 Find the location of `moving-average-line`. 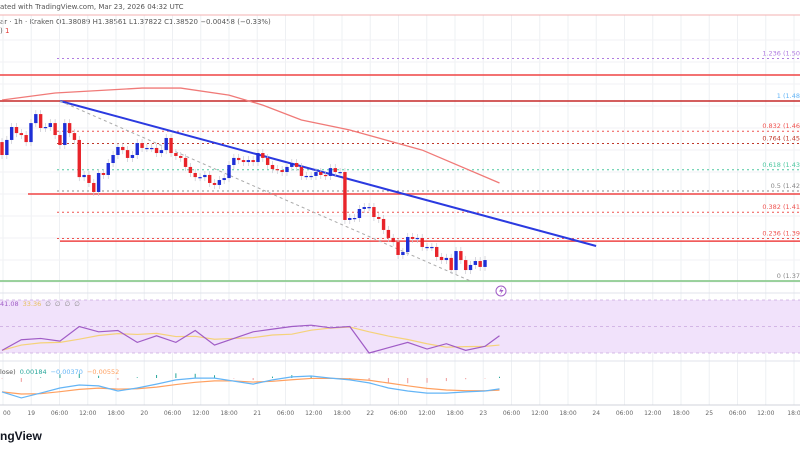

moving-average-line is located at coordinates (250, 135).